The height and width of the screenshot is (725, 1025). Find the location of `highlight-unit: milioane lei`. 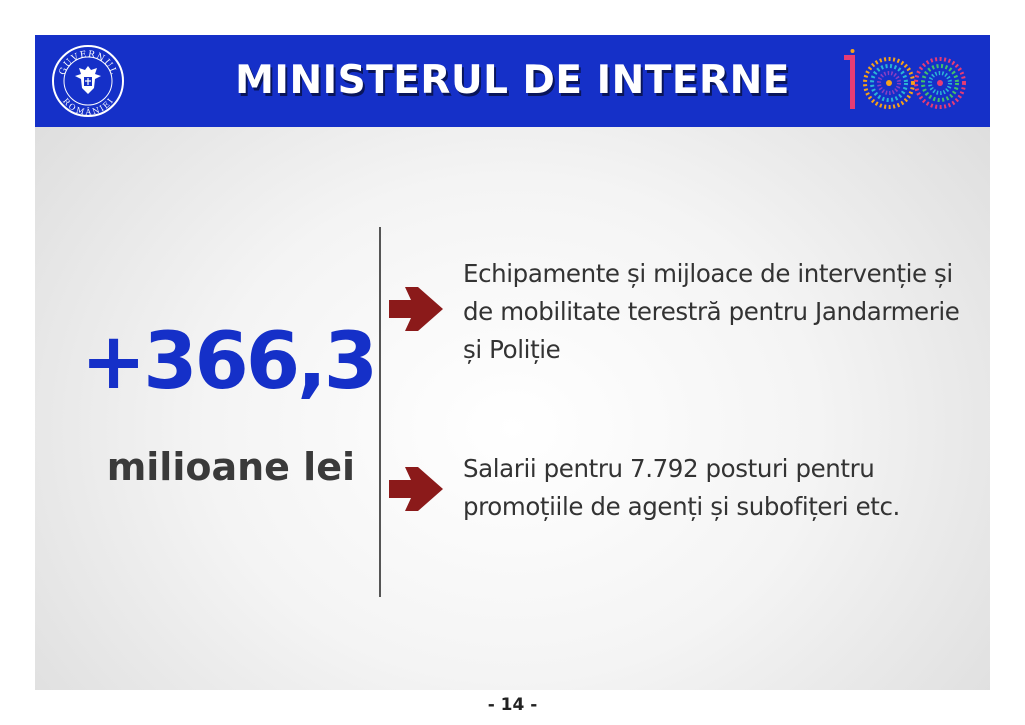

highlight-unit: milioane lei is located at coordinates (205, 467).